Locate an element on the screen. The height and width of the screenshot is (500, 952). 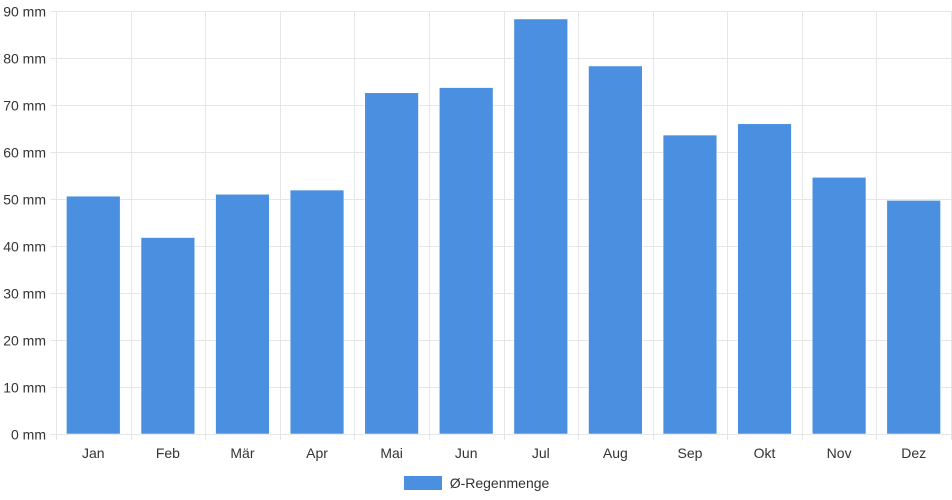
x-tick-label: Jun is located at coordinates (466, 453).